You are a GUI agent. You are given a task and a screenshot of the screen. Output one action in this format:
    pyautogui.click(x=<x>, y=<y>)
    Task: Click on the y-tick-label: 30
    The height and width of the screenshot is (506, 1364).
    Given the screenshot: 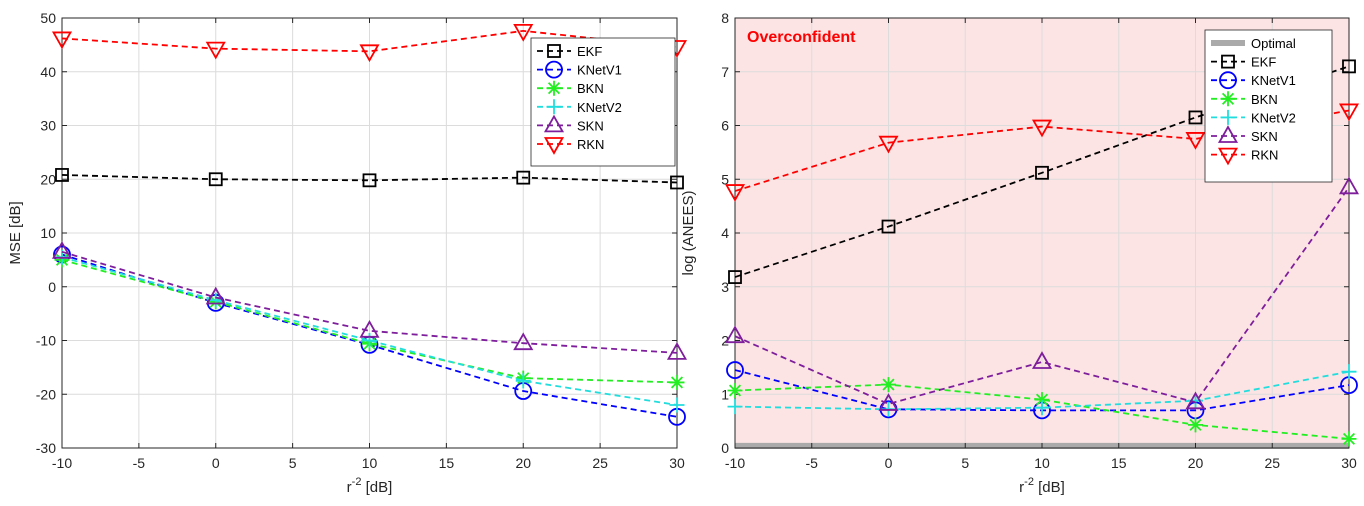 What is the action you would take?
    pyautogui.click(x=48, y=126)
    